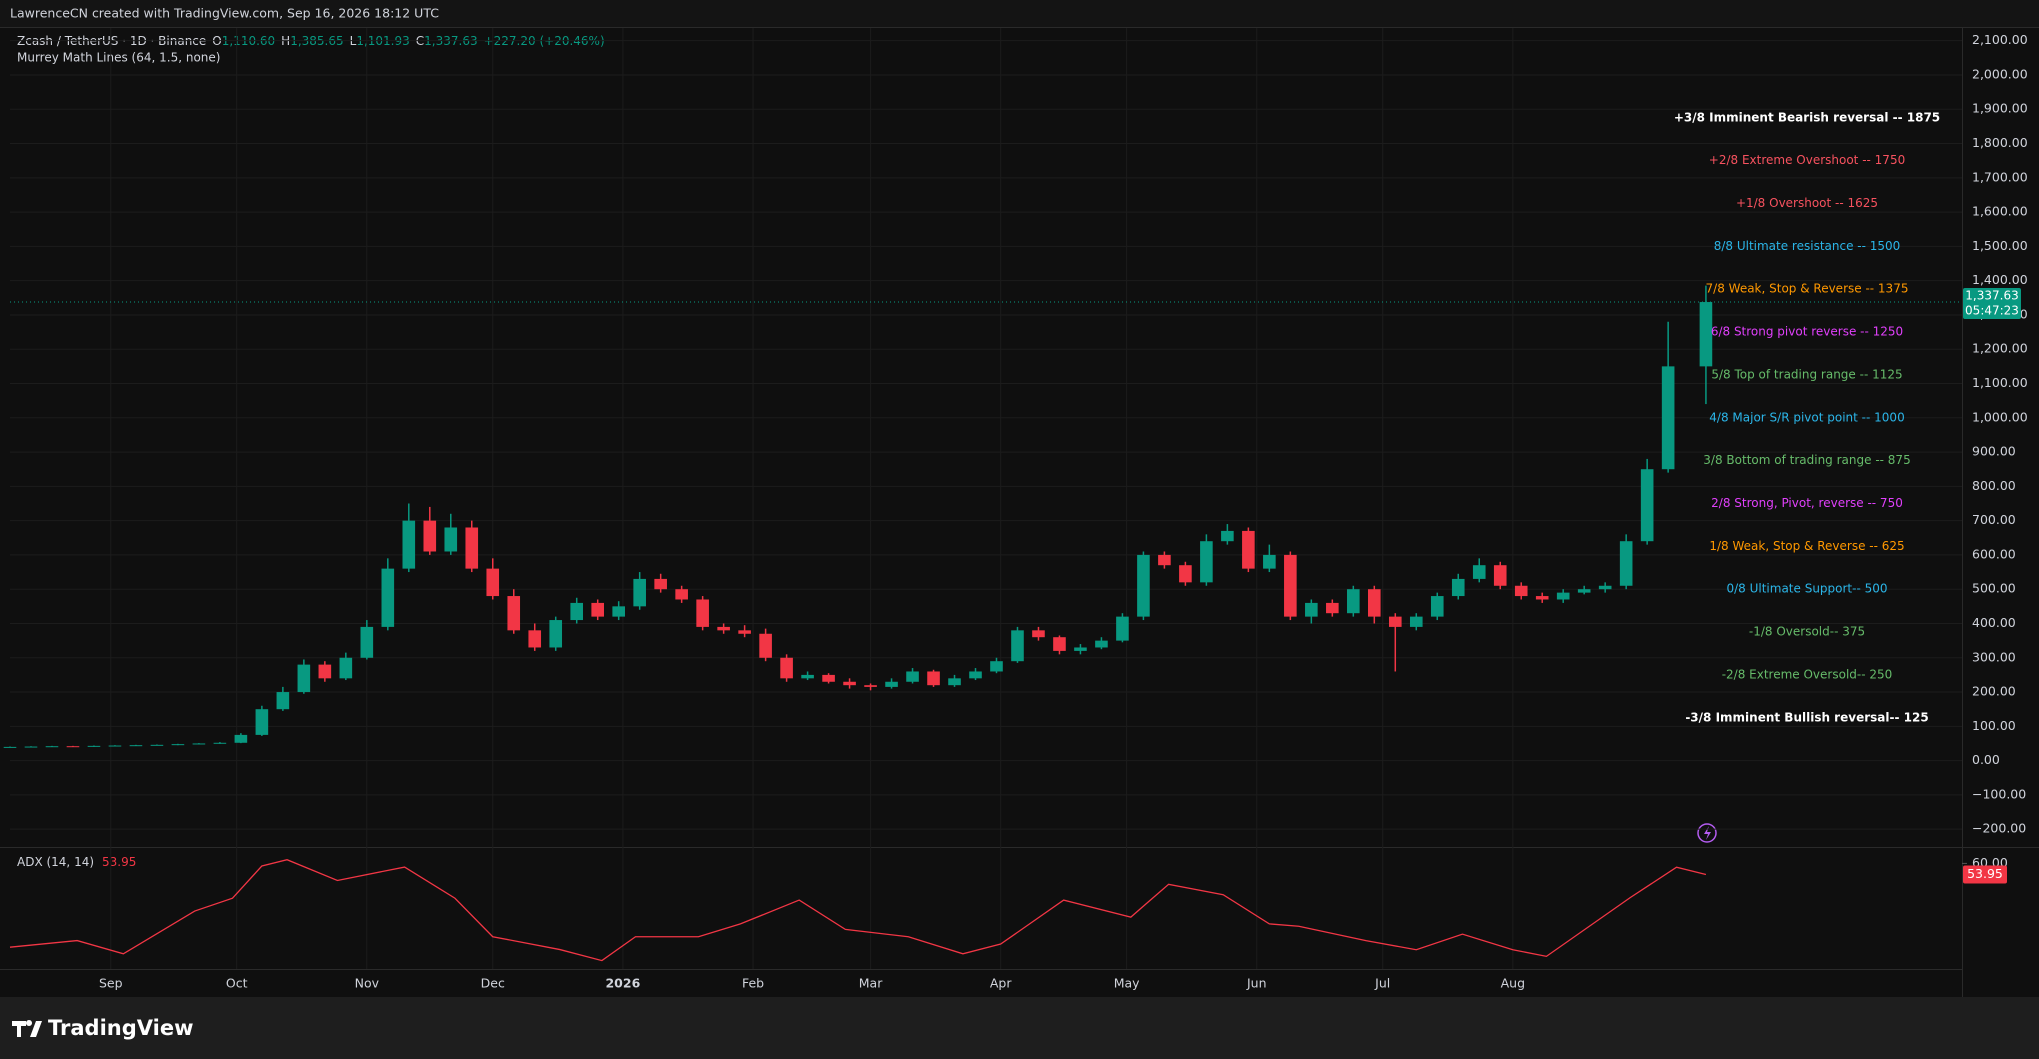 The height and width of the screenshot is (1059, 2039). Describe the element at coordinates (118, 58) in the screenshot. I see `indicator-legend: Murrey Math Lines (64, 1.5, none)` at that location.